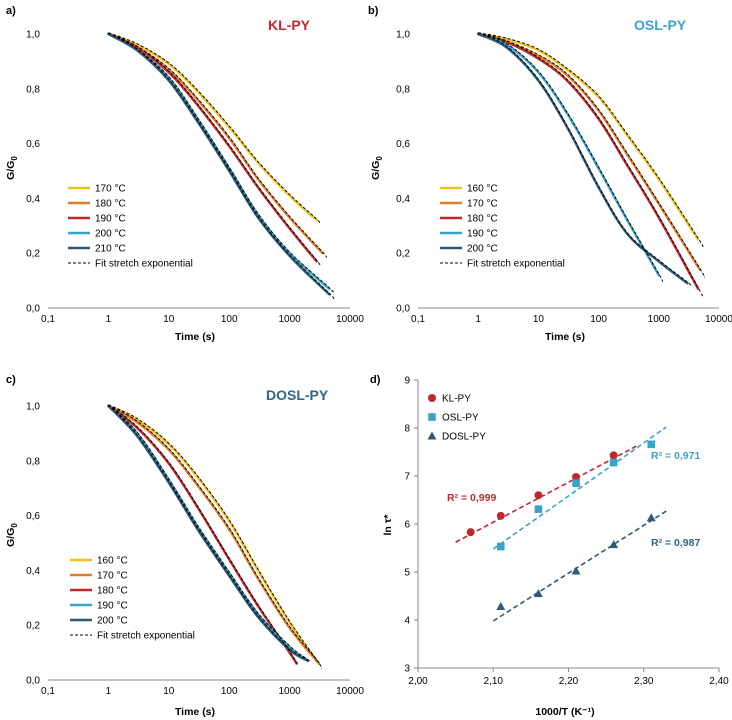 This screenshot has height=720, width=732. I want to click on legend-label: 160 °C, so click(112, 561).